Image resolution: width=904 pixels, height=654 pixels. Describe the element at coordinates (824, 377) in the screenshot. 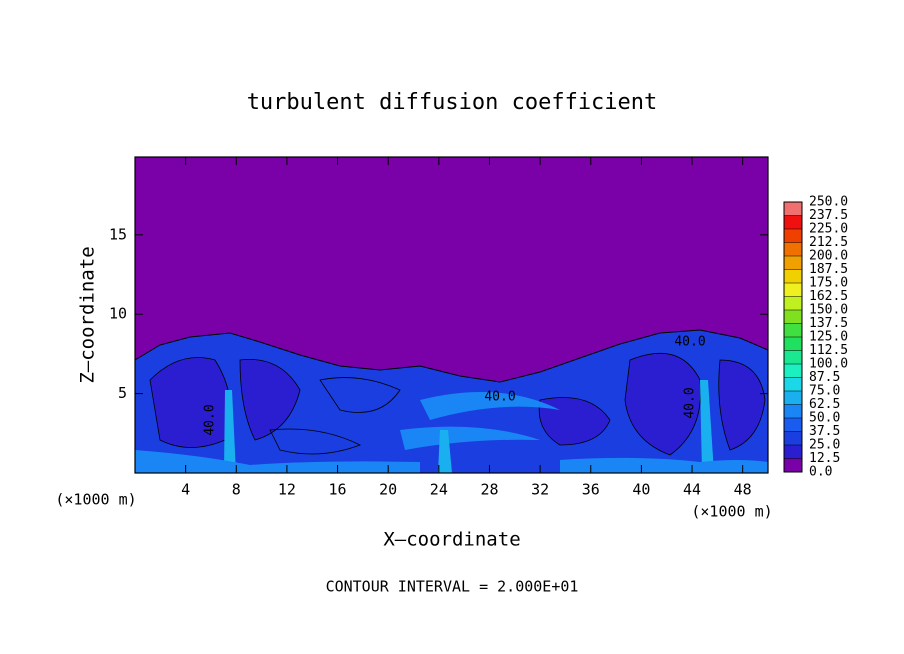

I see `colorbar-label: 87.5` at that location.